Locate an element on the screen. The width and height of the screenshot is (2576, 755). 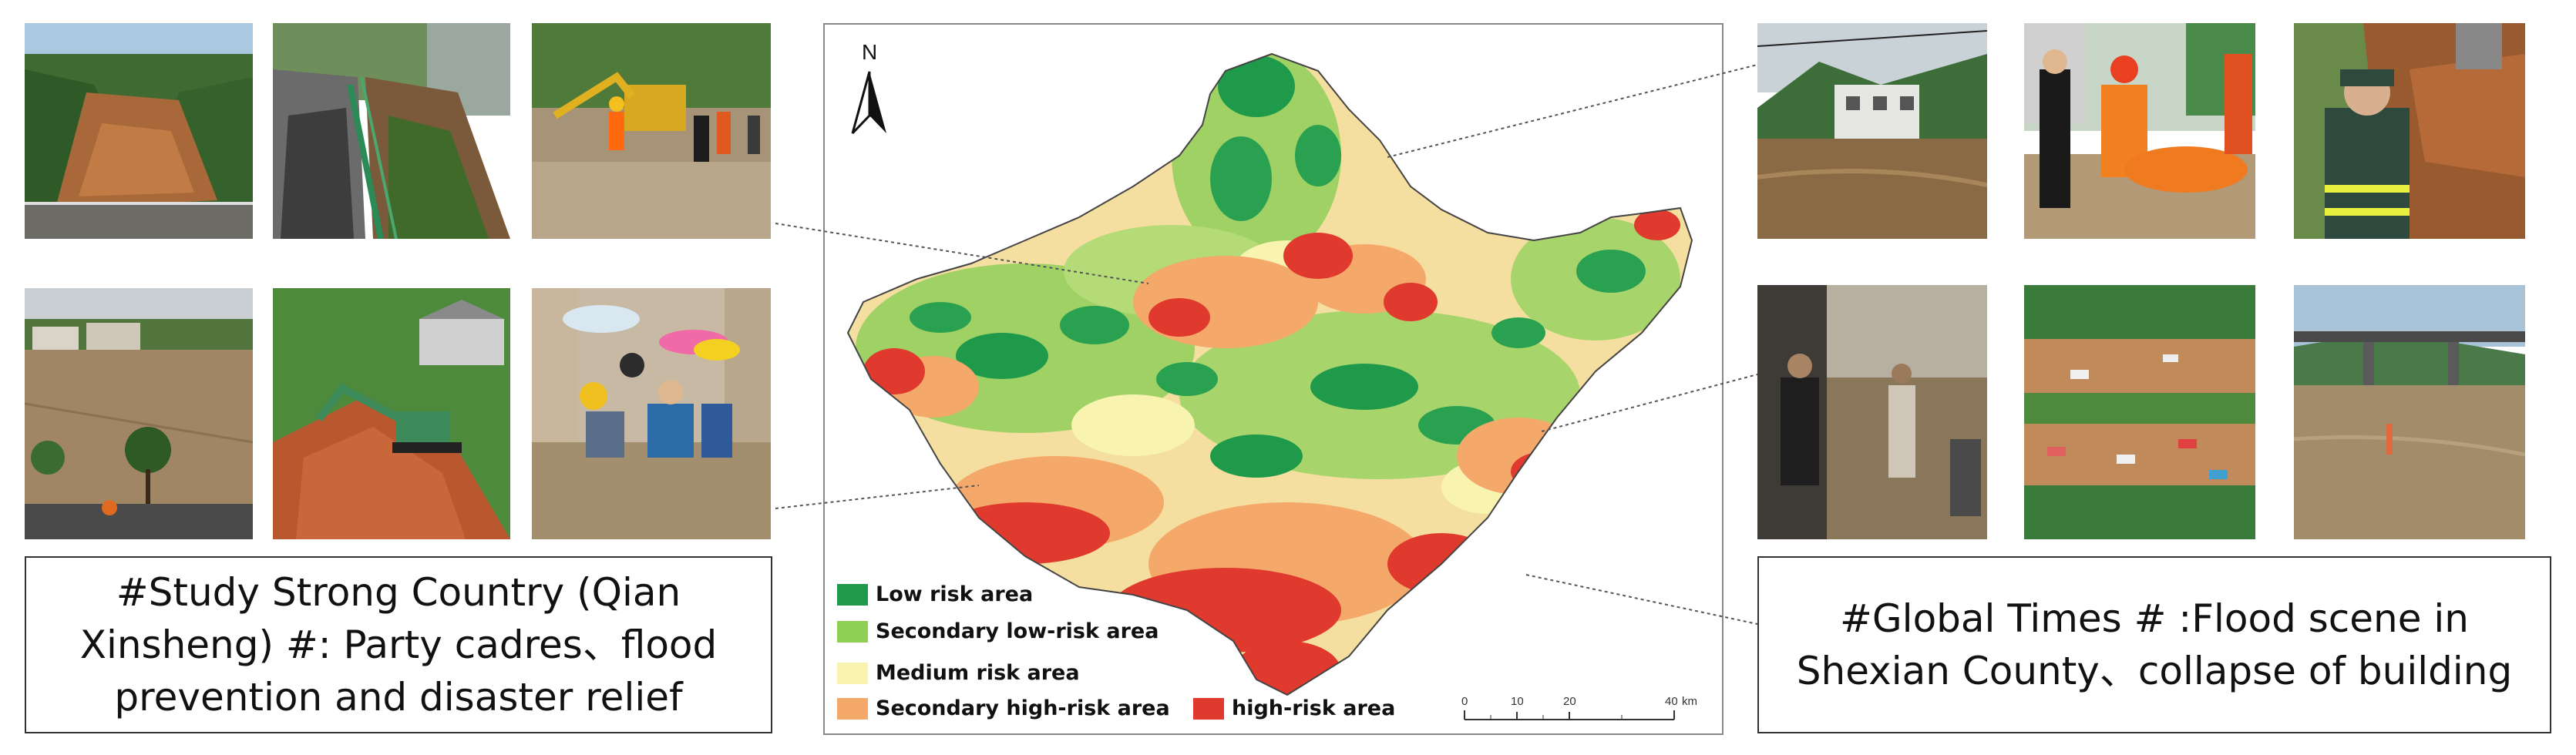
scale-unit: km is located at coordinates (1689, 701).